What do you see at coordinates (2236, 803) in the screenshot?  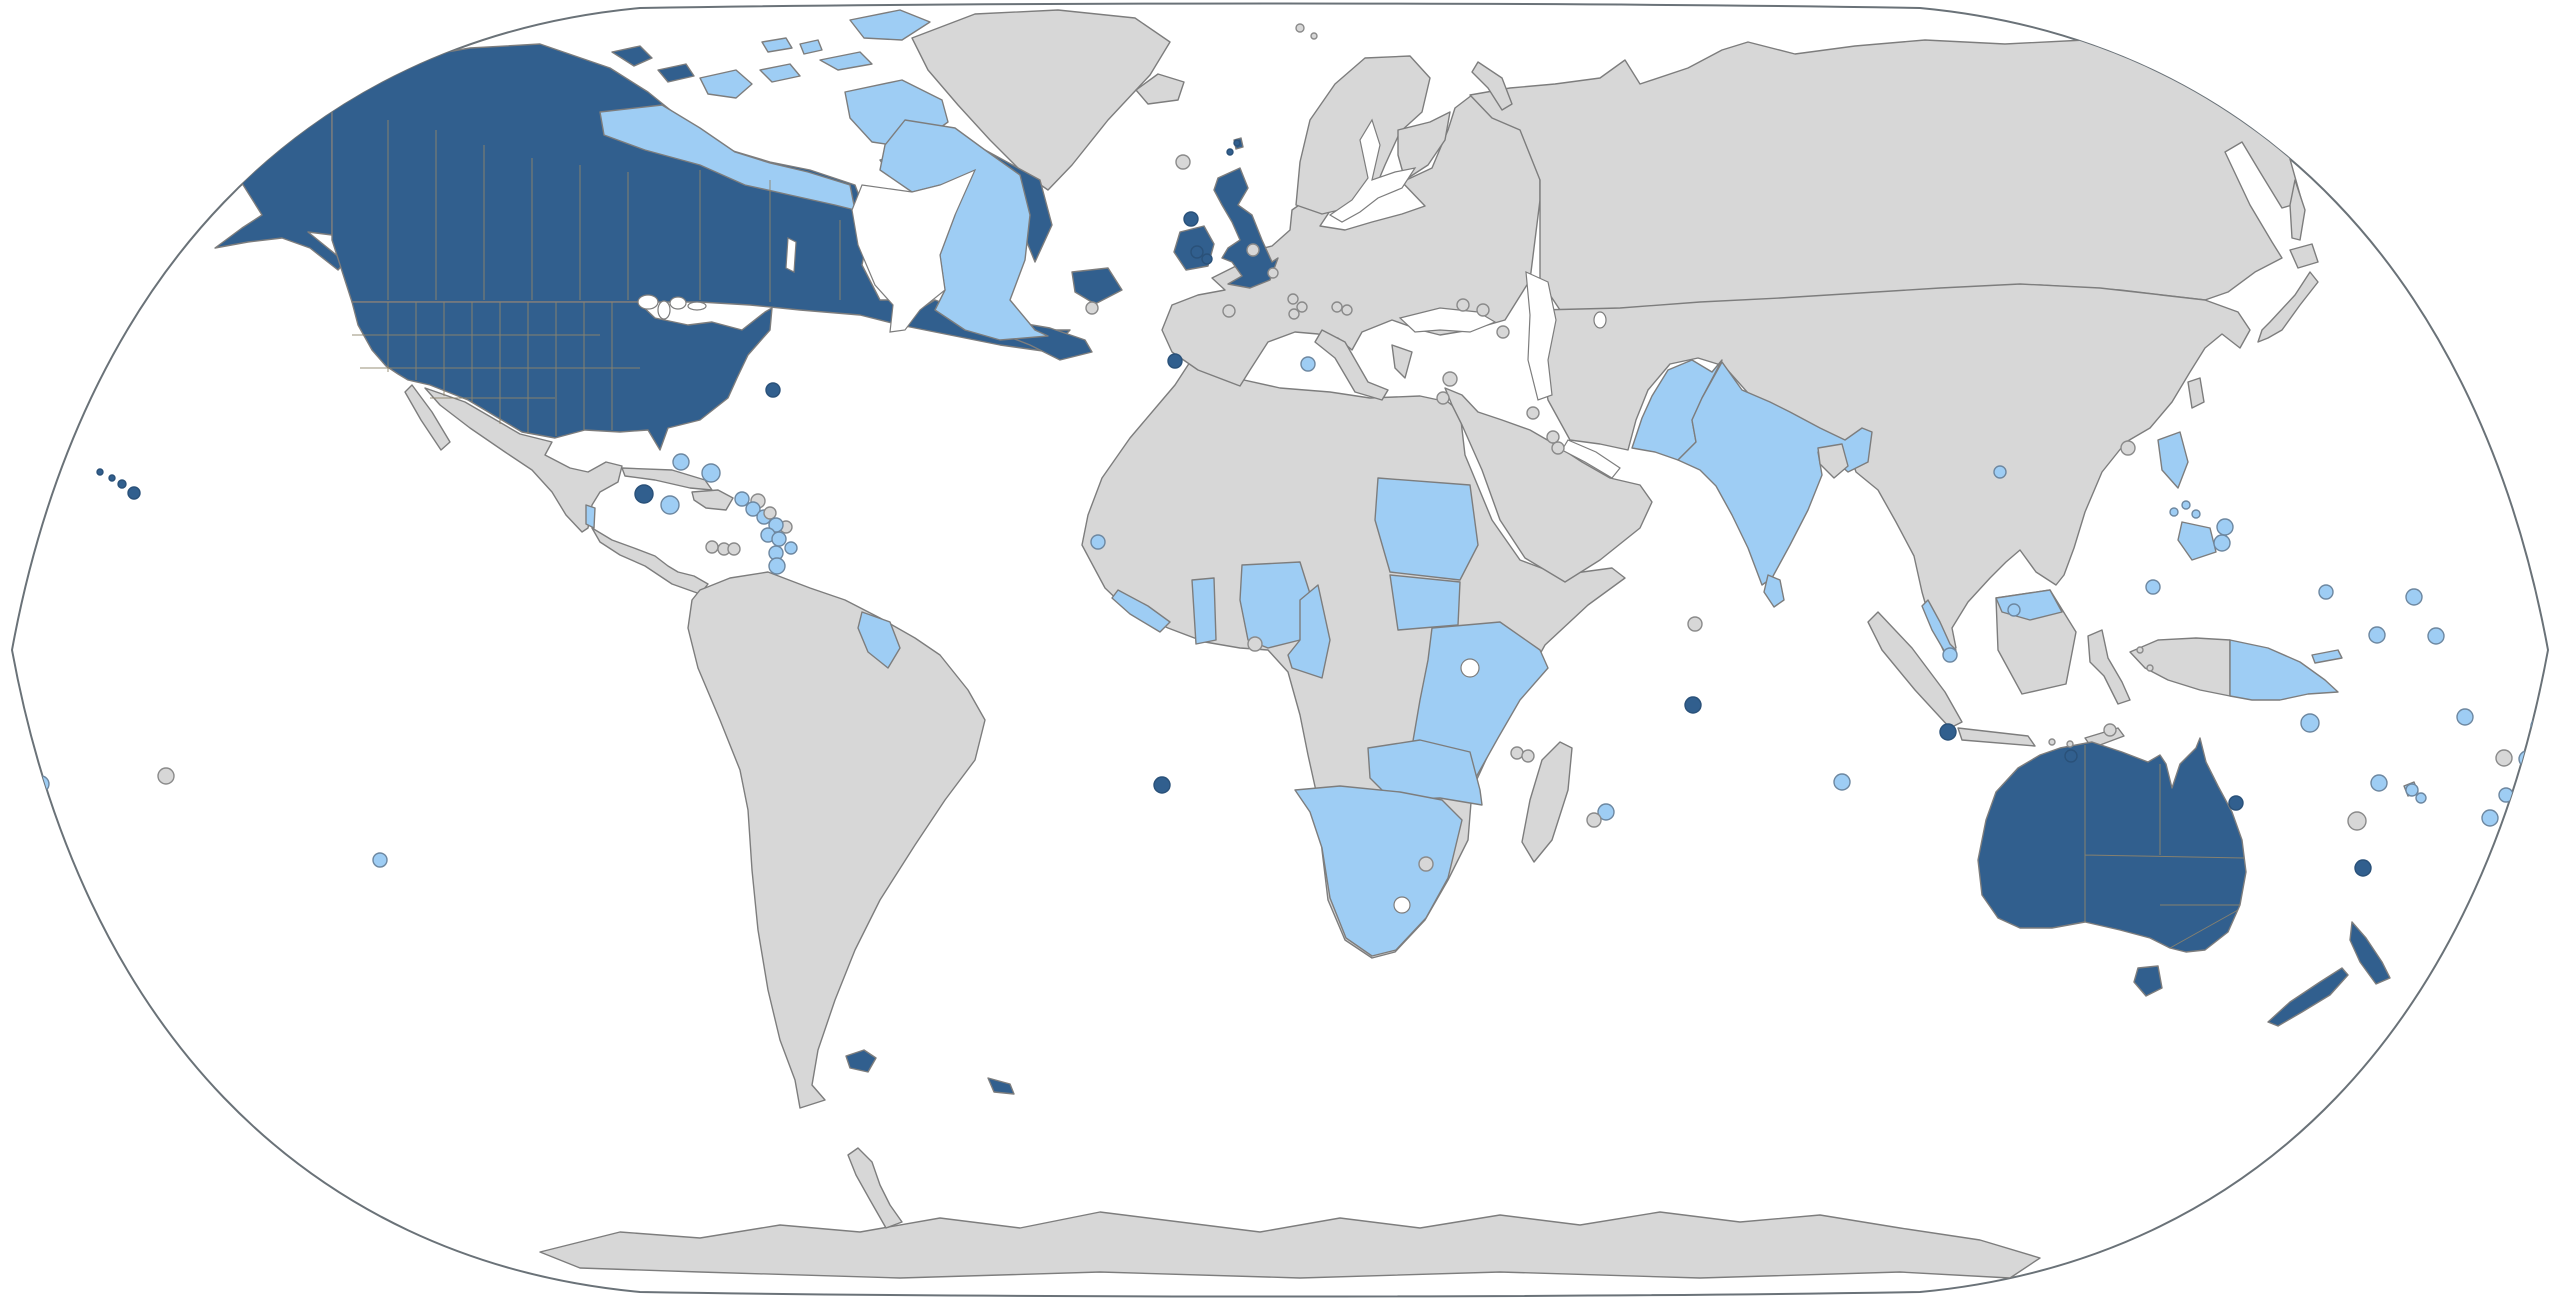 I see `coral-sea-marker` at bounding box center [2236, 803].